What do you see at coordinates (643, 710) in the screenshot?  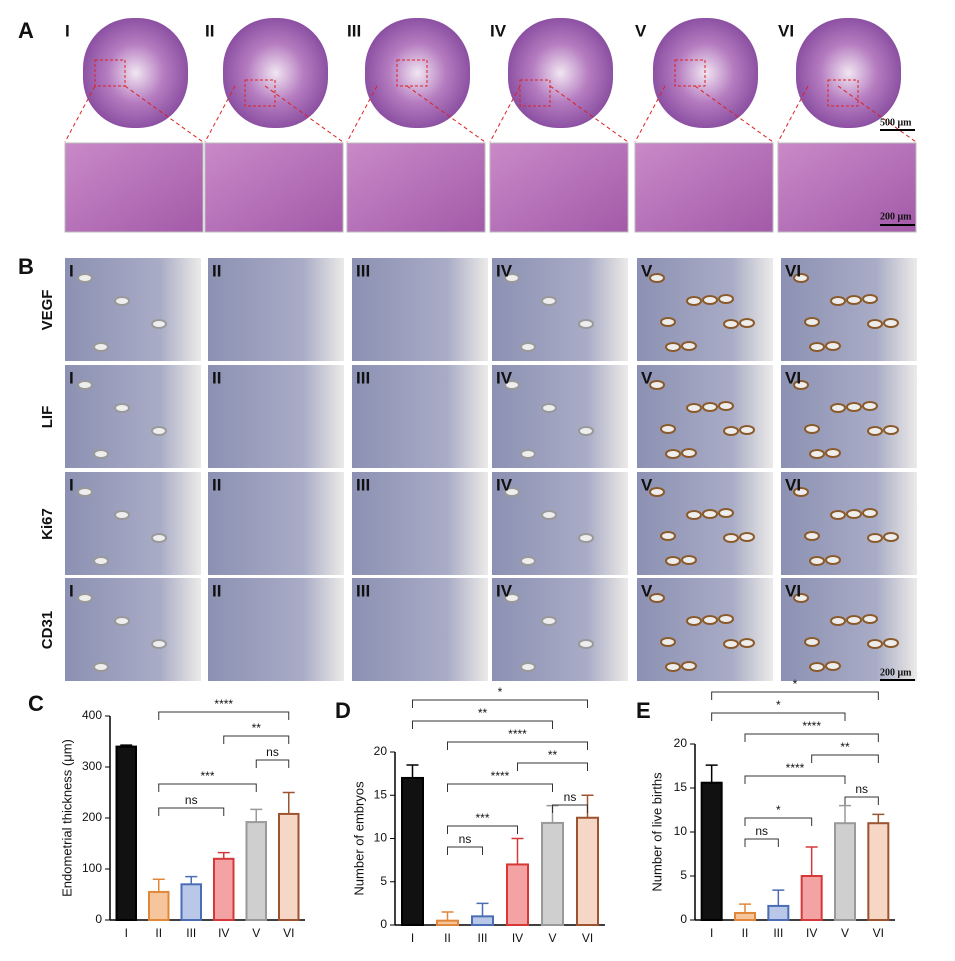 I see `panel-label: E` at bounding box center [643, 710].